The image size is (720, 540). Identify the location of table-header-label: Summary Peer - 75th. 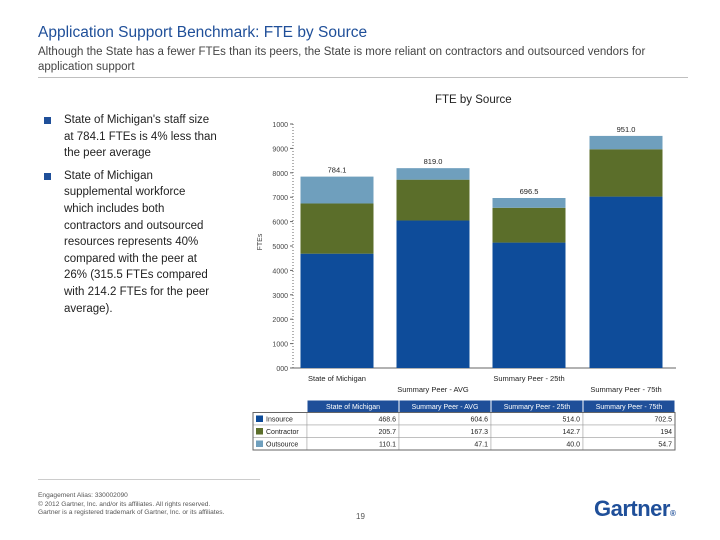
(629, 407).